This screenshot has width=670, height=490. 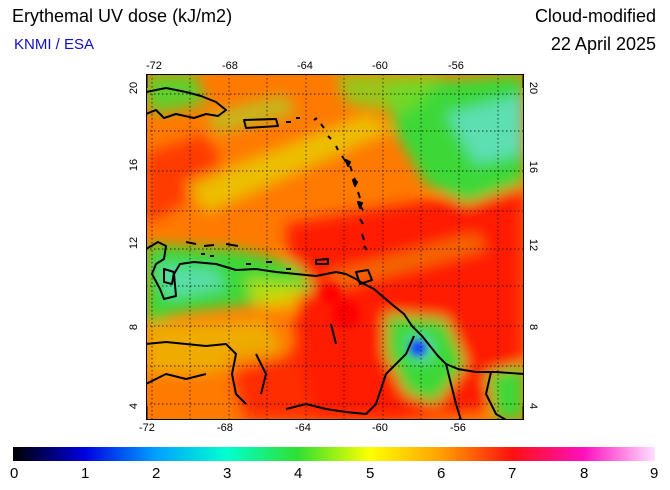 What do you see at coordinates (533, 167) in the screenshot?
I see `lat-tick-right: 16` at bounding box center [533, 167].